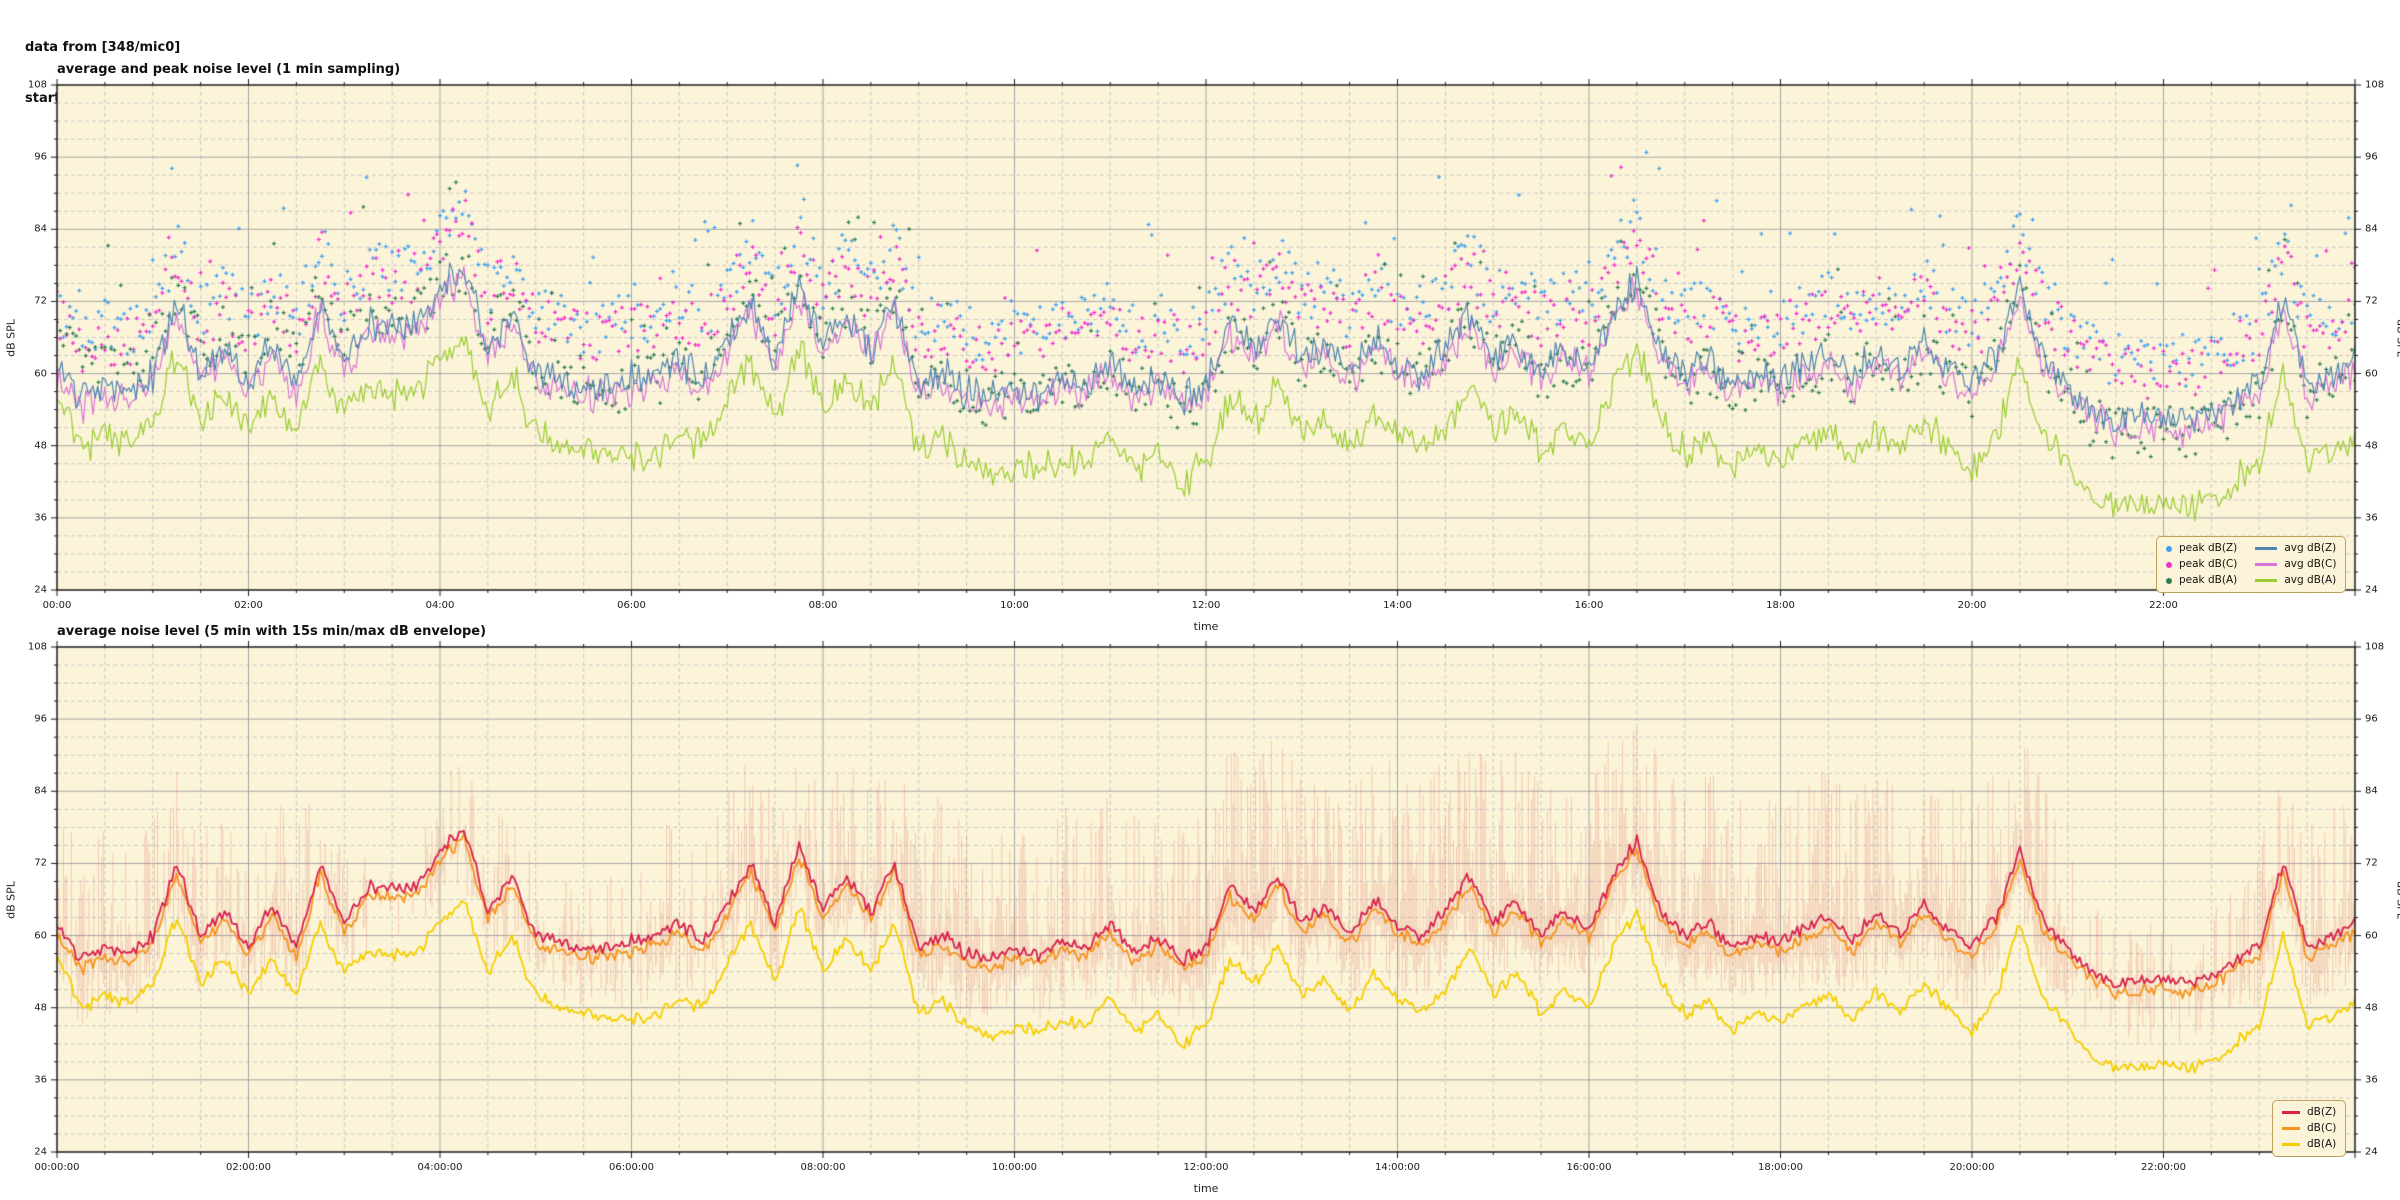 The height and width of the screenshot is (1200, 2400). What do you see at coordinates (1972, 1167) in the screenshot?
I see `x-tick-label: 20:00:00` at bounding box center [1972, 1167].